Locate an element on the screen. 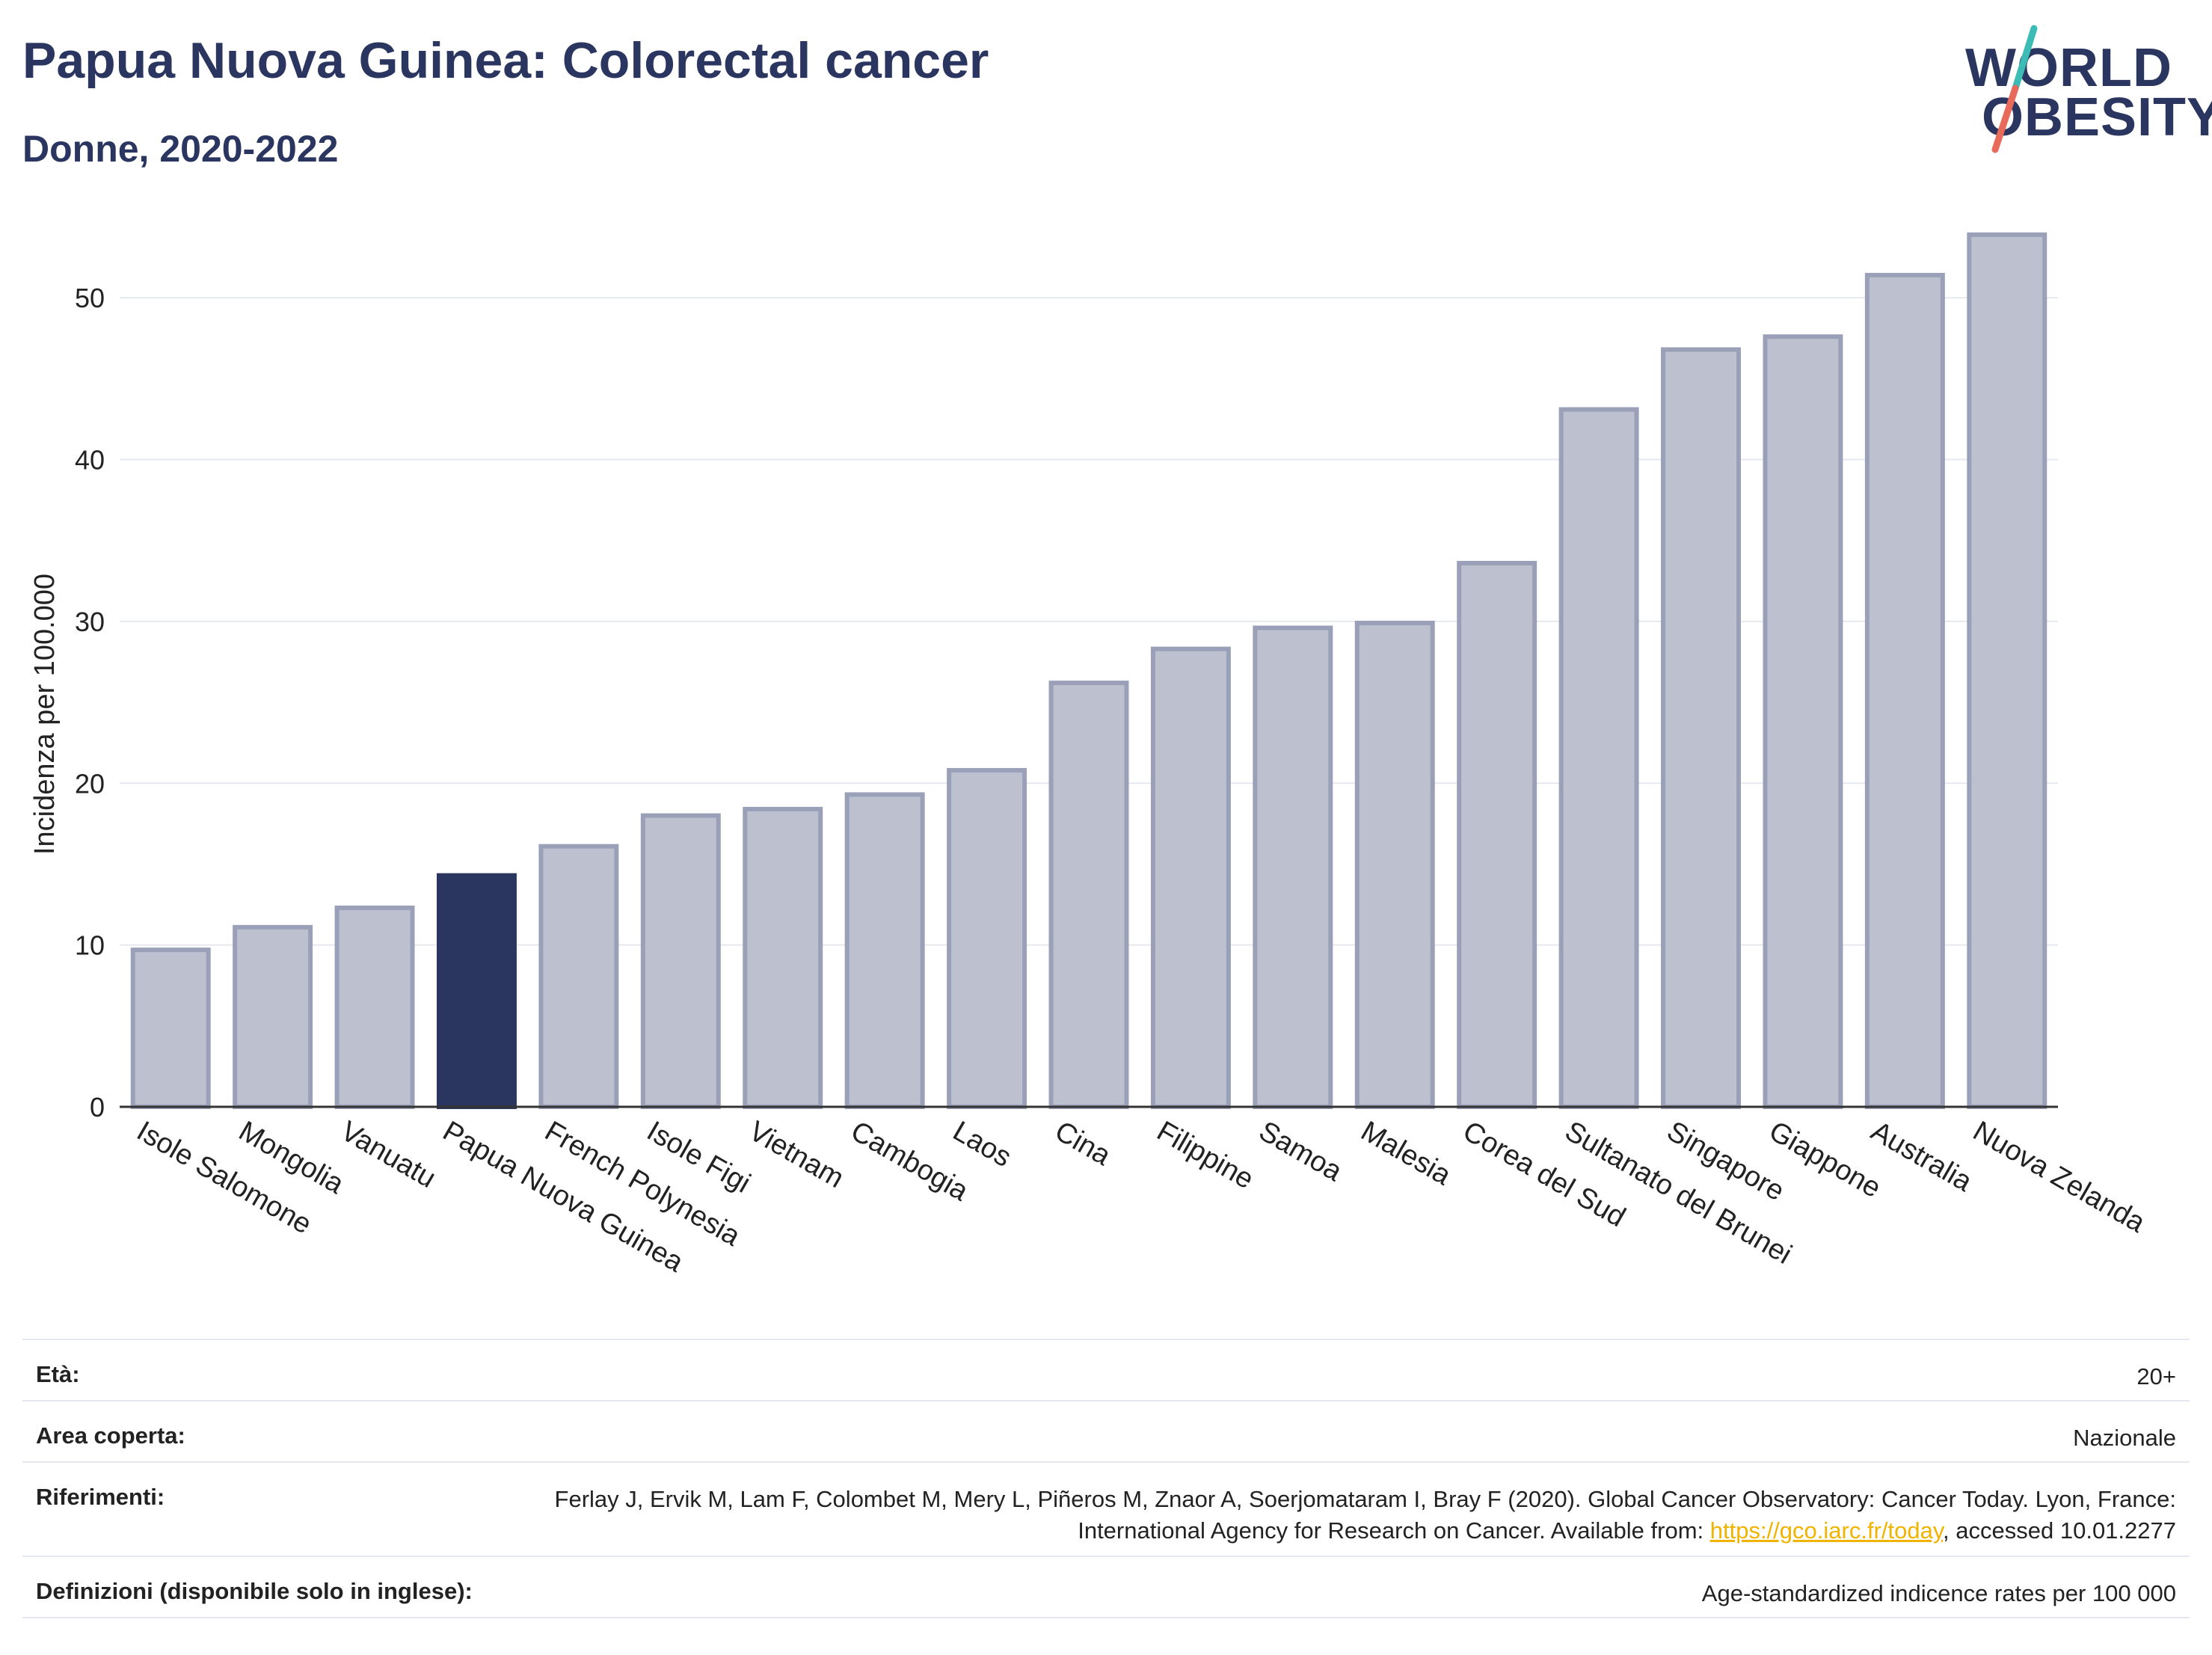 Image resolution: width=2212 pixels, height=1655 pixels. info-row-age: Età: 20+ is located at coordinates (1106, 1369).